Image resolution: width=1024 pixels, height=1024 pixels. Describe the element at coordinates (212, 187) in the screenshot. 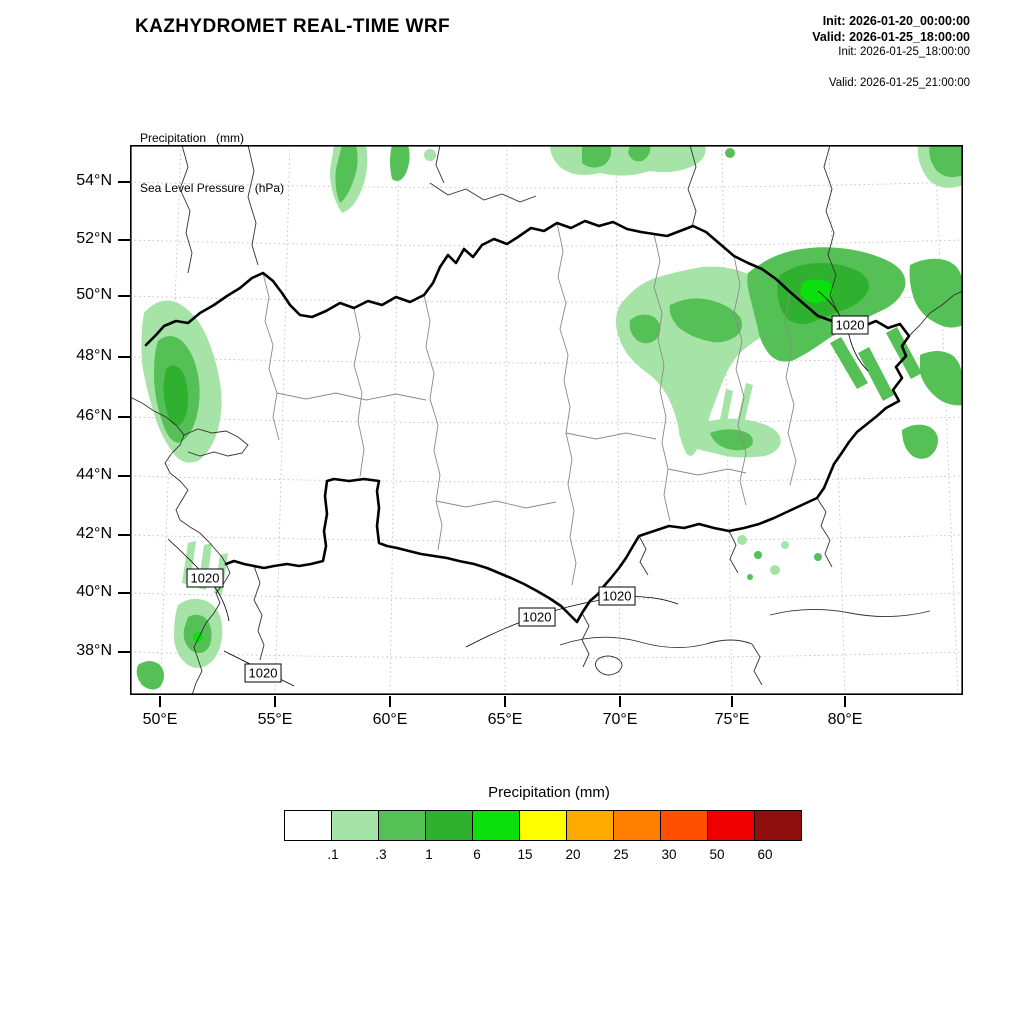

I see `field-label-slp: Sea Level Pressure (hPa)` at that location.